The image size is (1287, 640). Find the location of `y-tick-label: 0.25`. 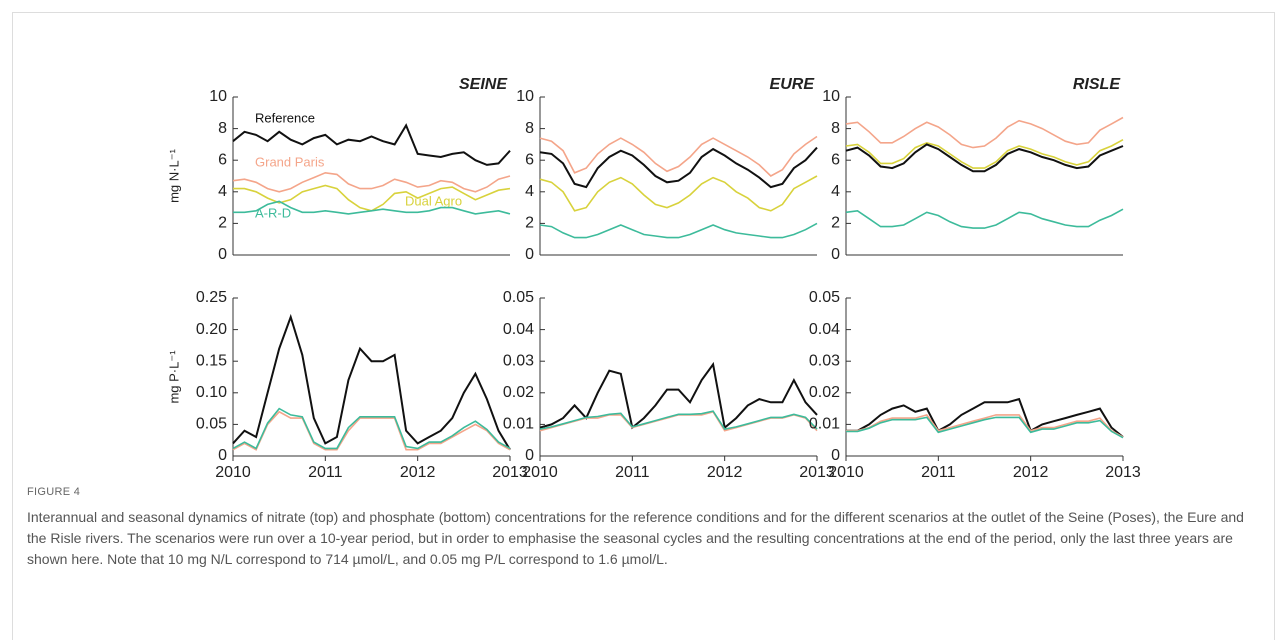

y-tick-label: 0.25 is located at coordinates (211, 297).